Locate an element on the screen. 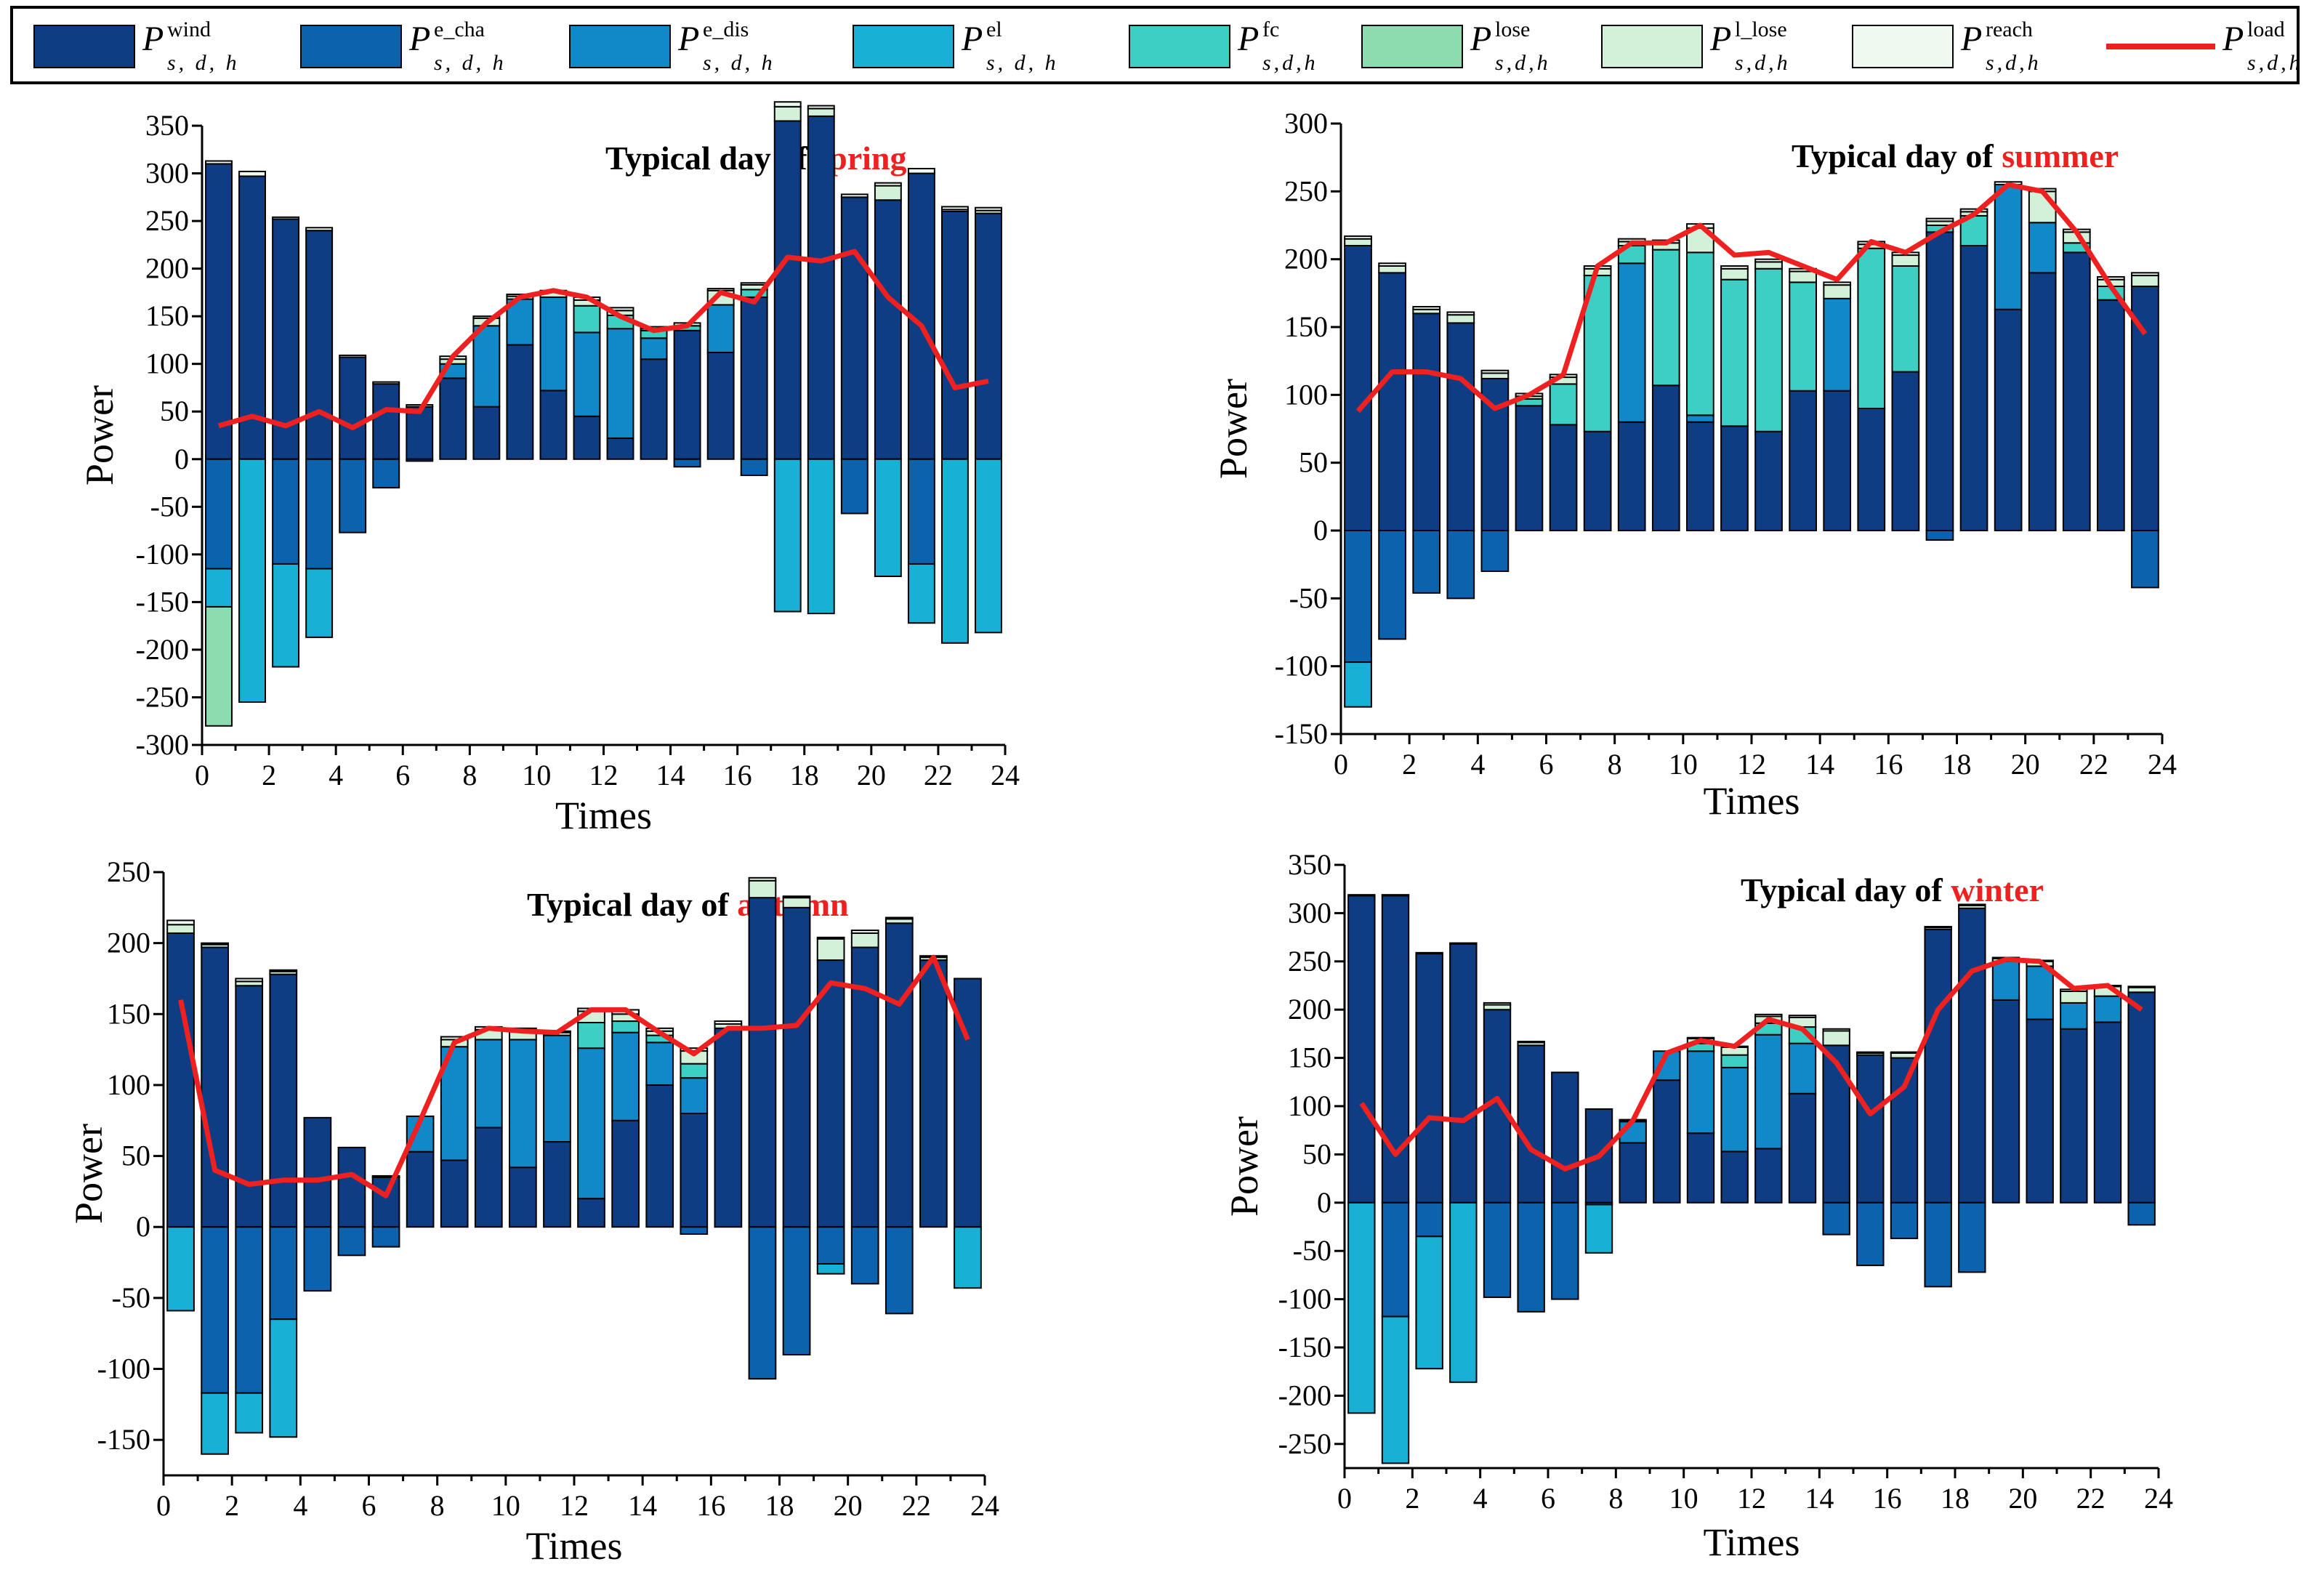 The image size is (2309, 1596). summer-x-tick-label: 18 is located at coordinates (1957, 764).